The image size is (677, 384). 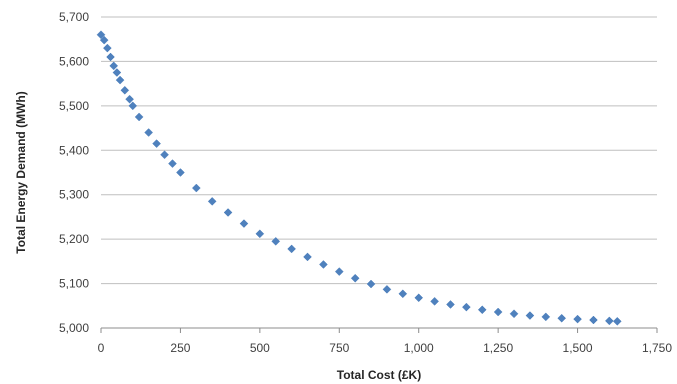 What do you see at coordinates (101, 348) in the screenshot?
I see `x-tick-label: 0` at bounding box center [101, 348].